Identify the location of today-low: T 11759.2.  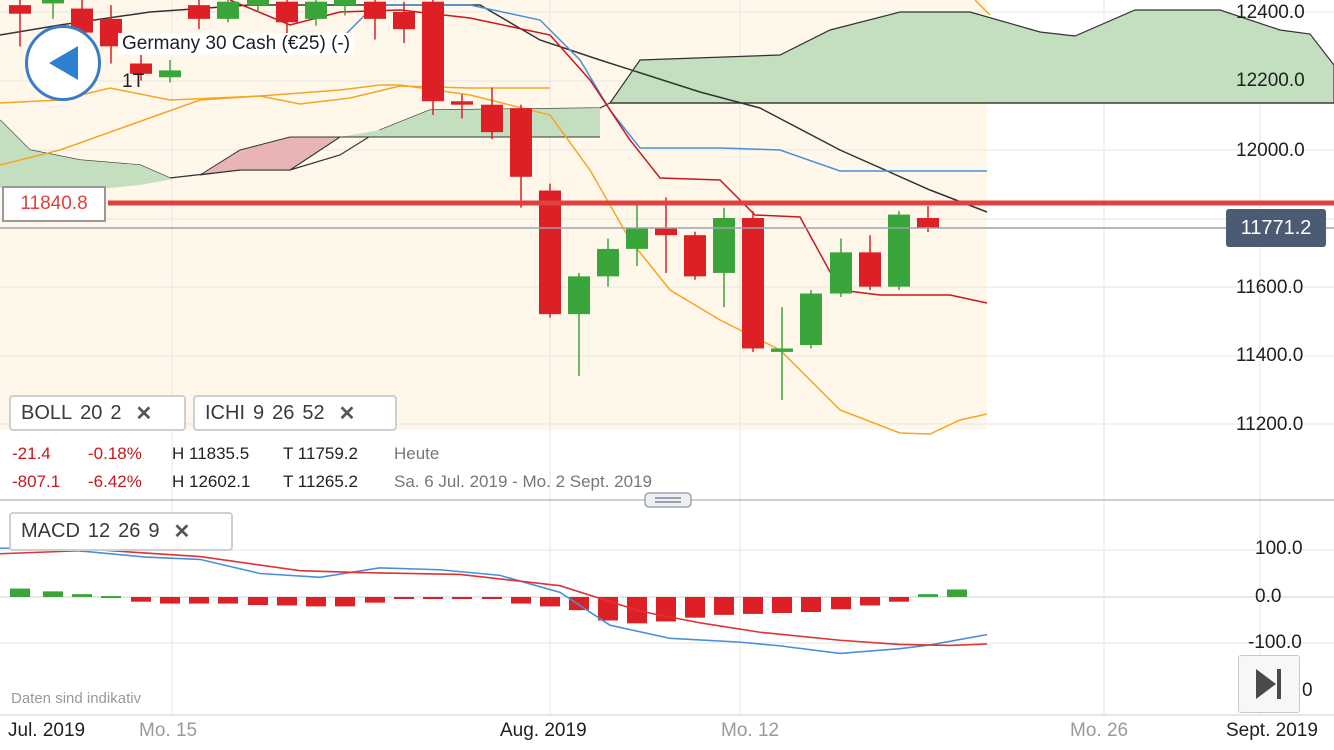
(320, 453).